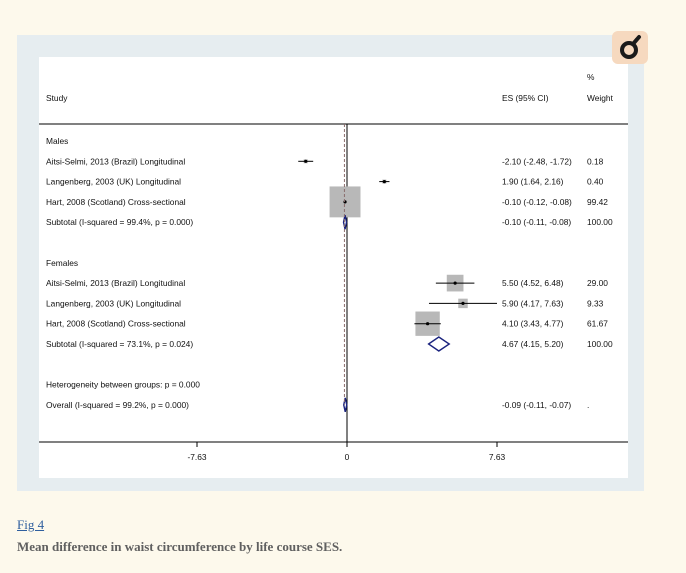 This screenshot has height=573, width=686. Describe the element at coordinates (31, 524) in the screenshot. I see `figure-link: Fig 4` at that location.